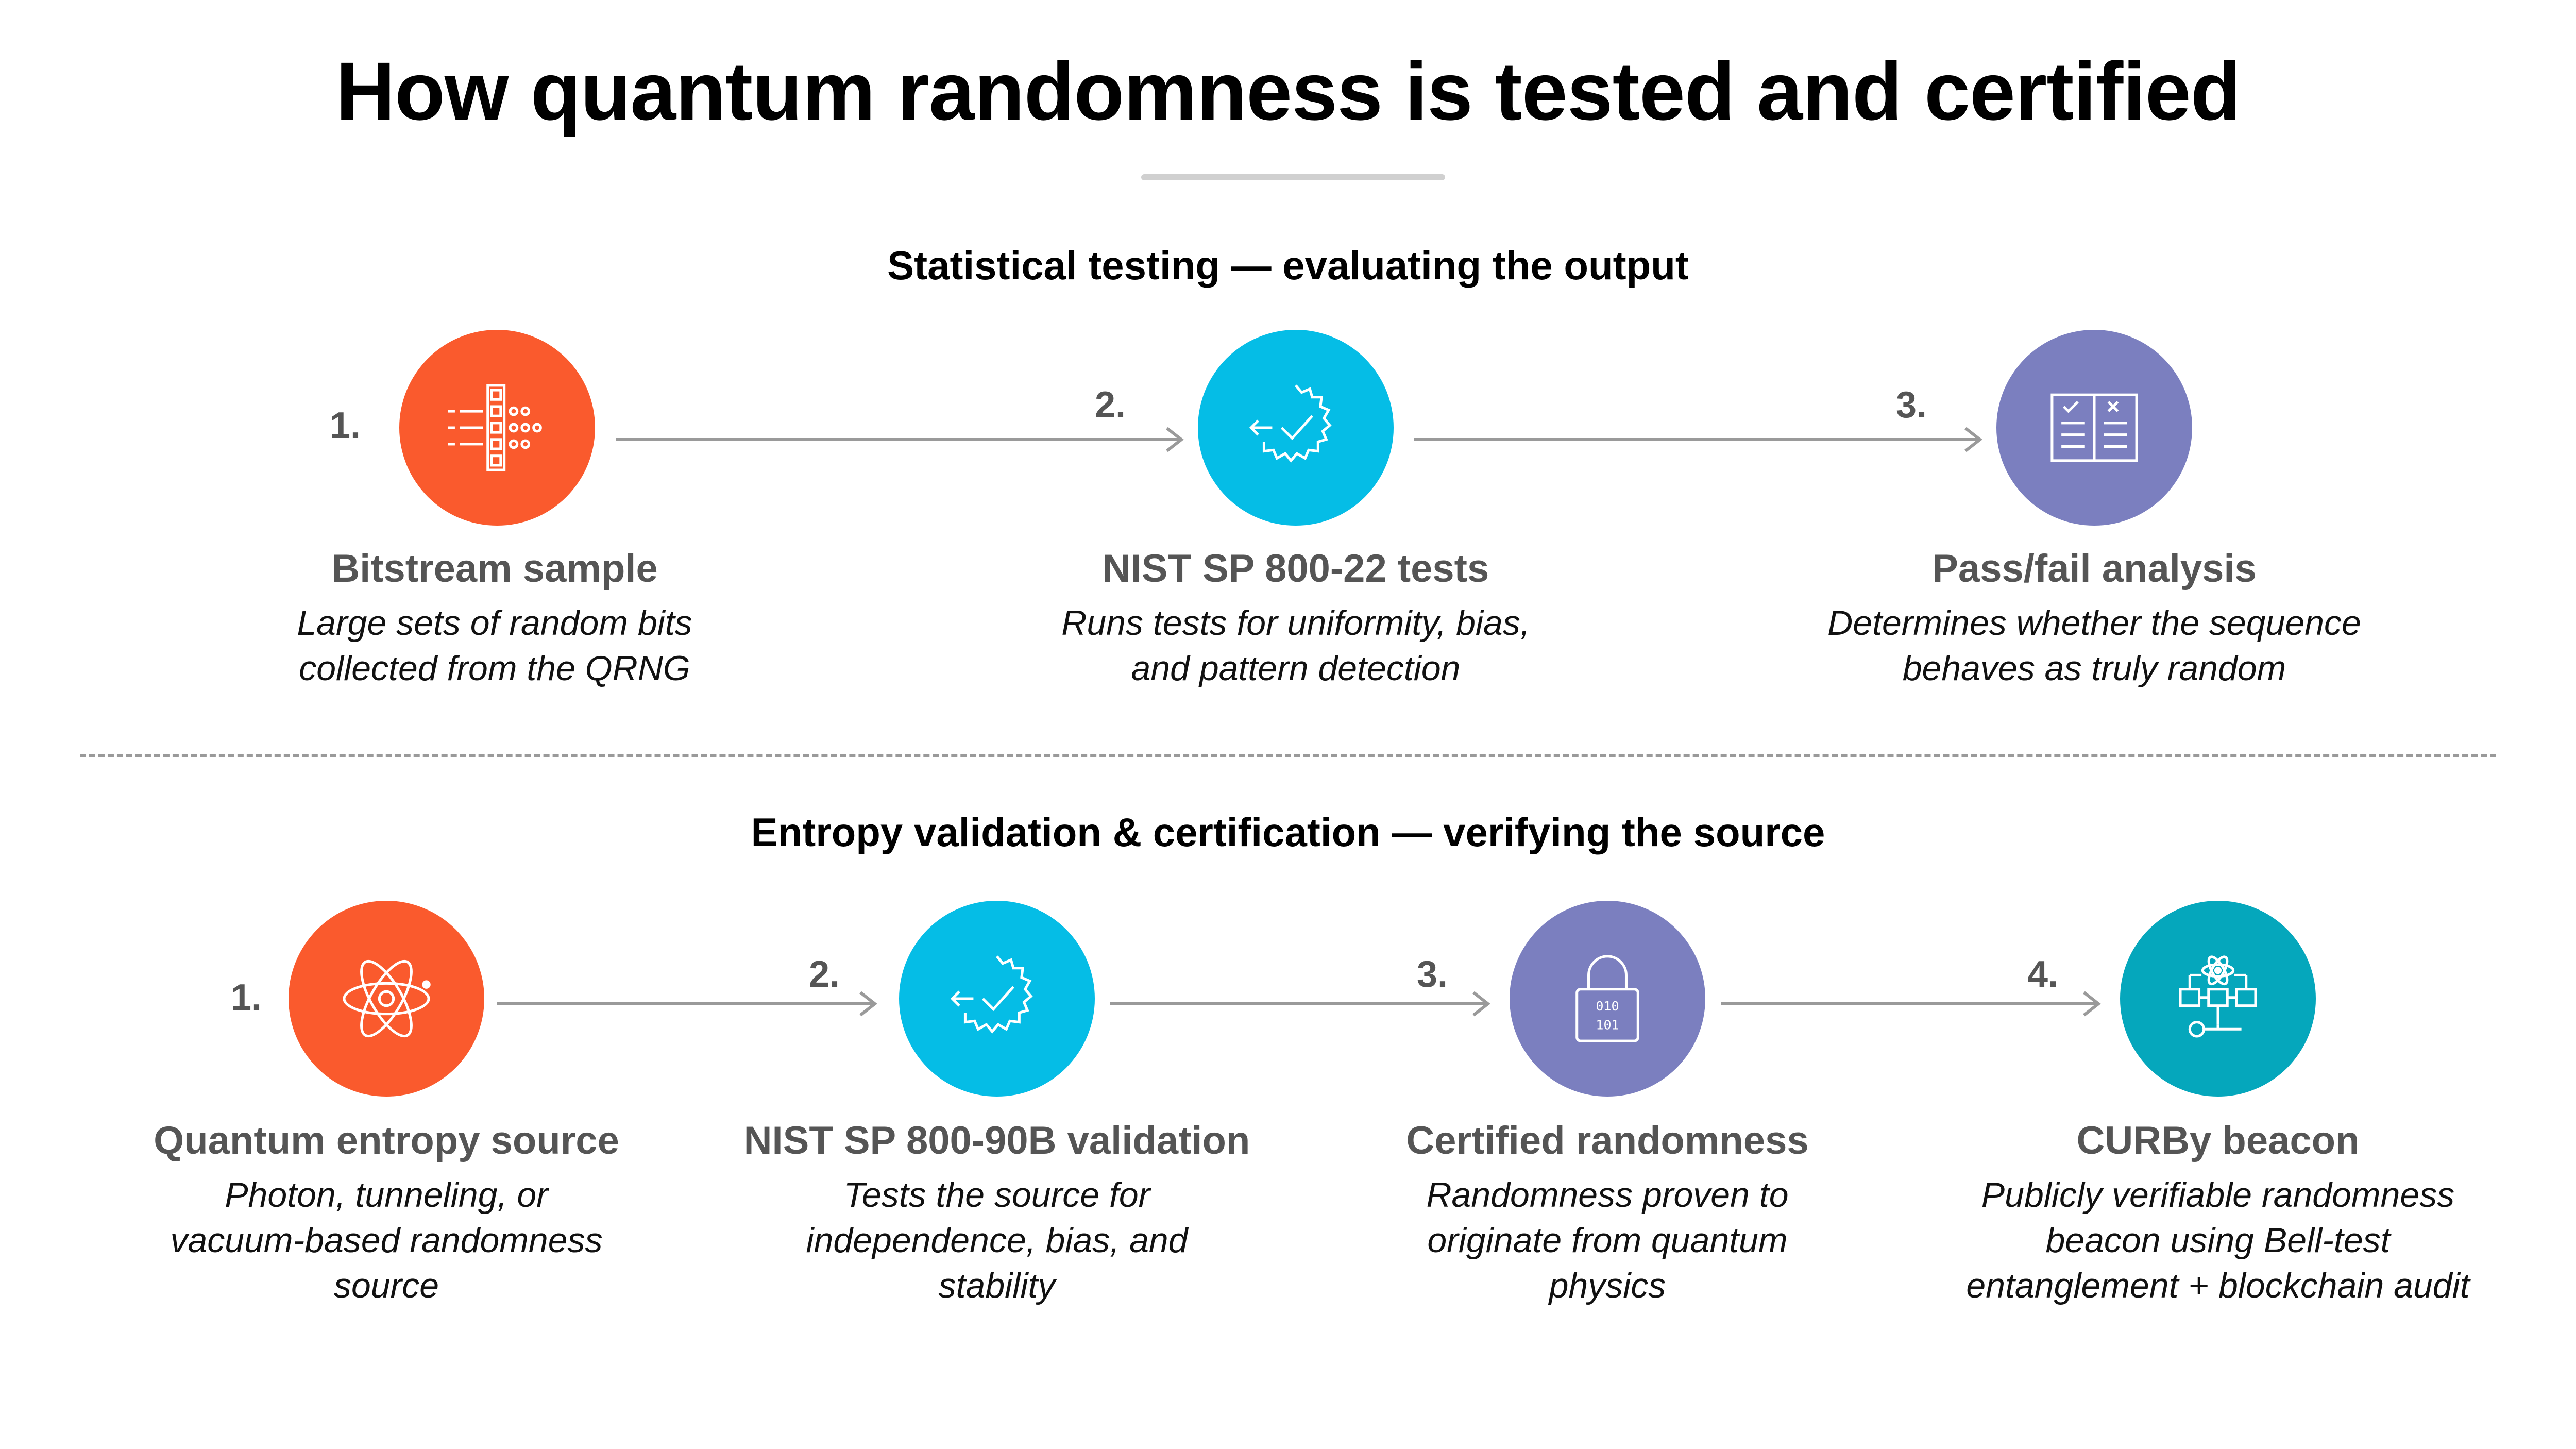 The height and width of the screenshot is (1449, 2576). I want to click on section2-step4-number: 4., so click(2043, 974).